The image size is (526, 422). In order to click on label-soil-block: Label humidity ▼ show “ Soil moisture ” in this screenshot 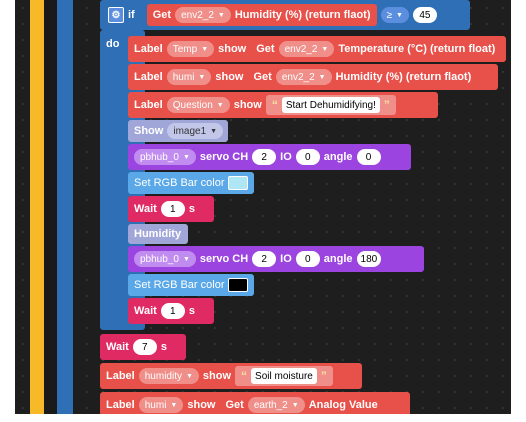, I will do `click(231, 376)`.